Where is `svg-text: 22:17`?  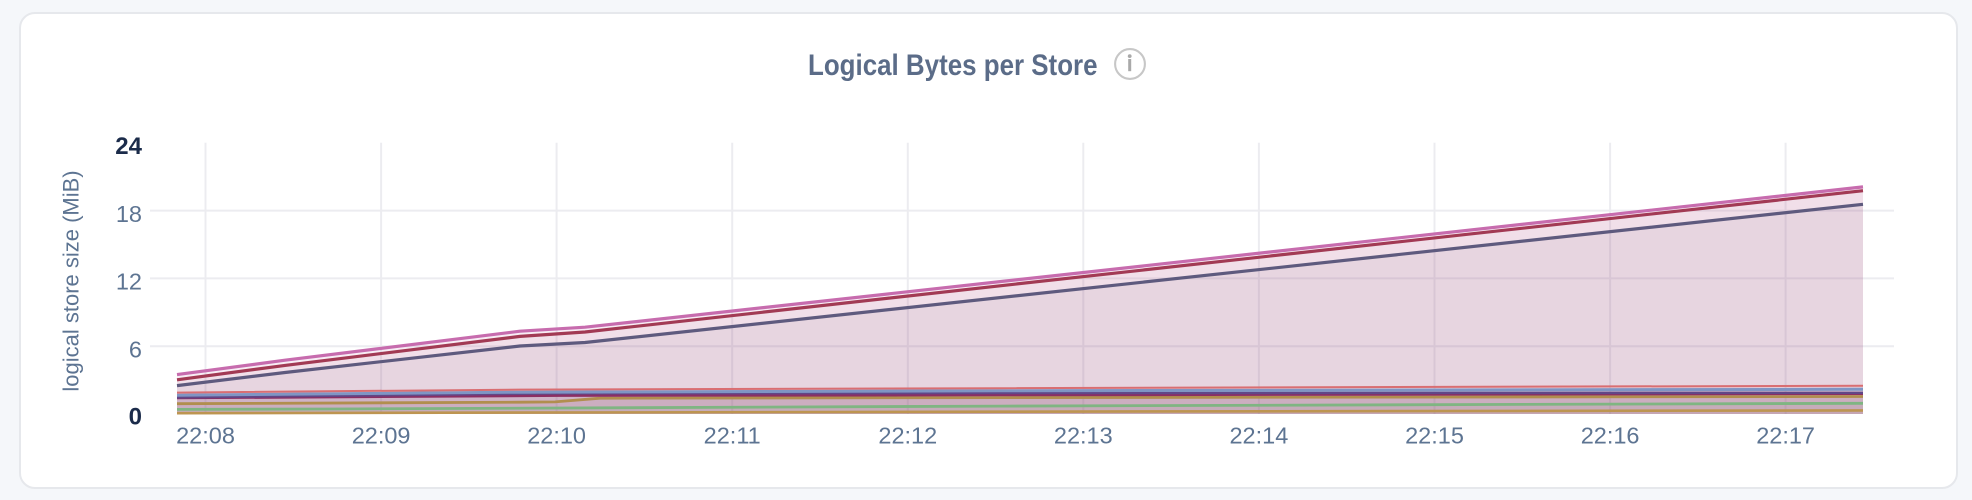 svg-text: 22:17 is located at coordinates (1785, 436).